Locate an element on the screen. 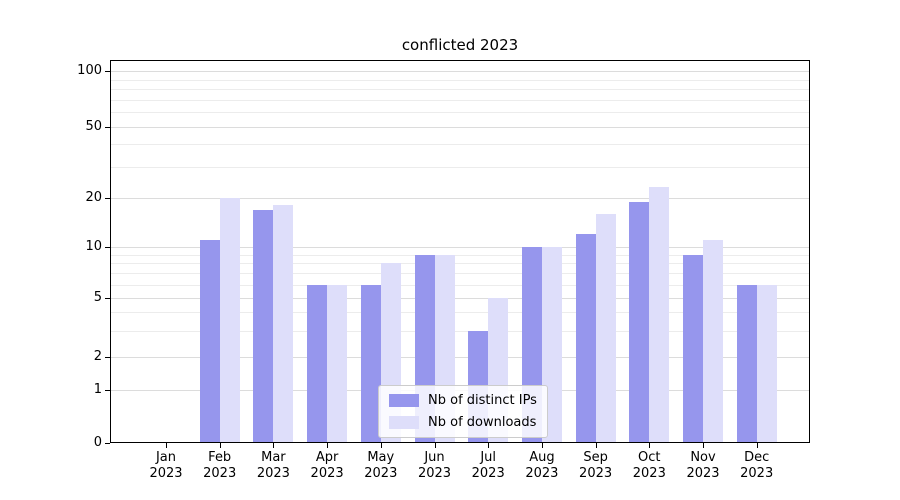 This screenshot has height=500, width=900. y-tick-label: 2 is located at coordinates (97, 356).